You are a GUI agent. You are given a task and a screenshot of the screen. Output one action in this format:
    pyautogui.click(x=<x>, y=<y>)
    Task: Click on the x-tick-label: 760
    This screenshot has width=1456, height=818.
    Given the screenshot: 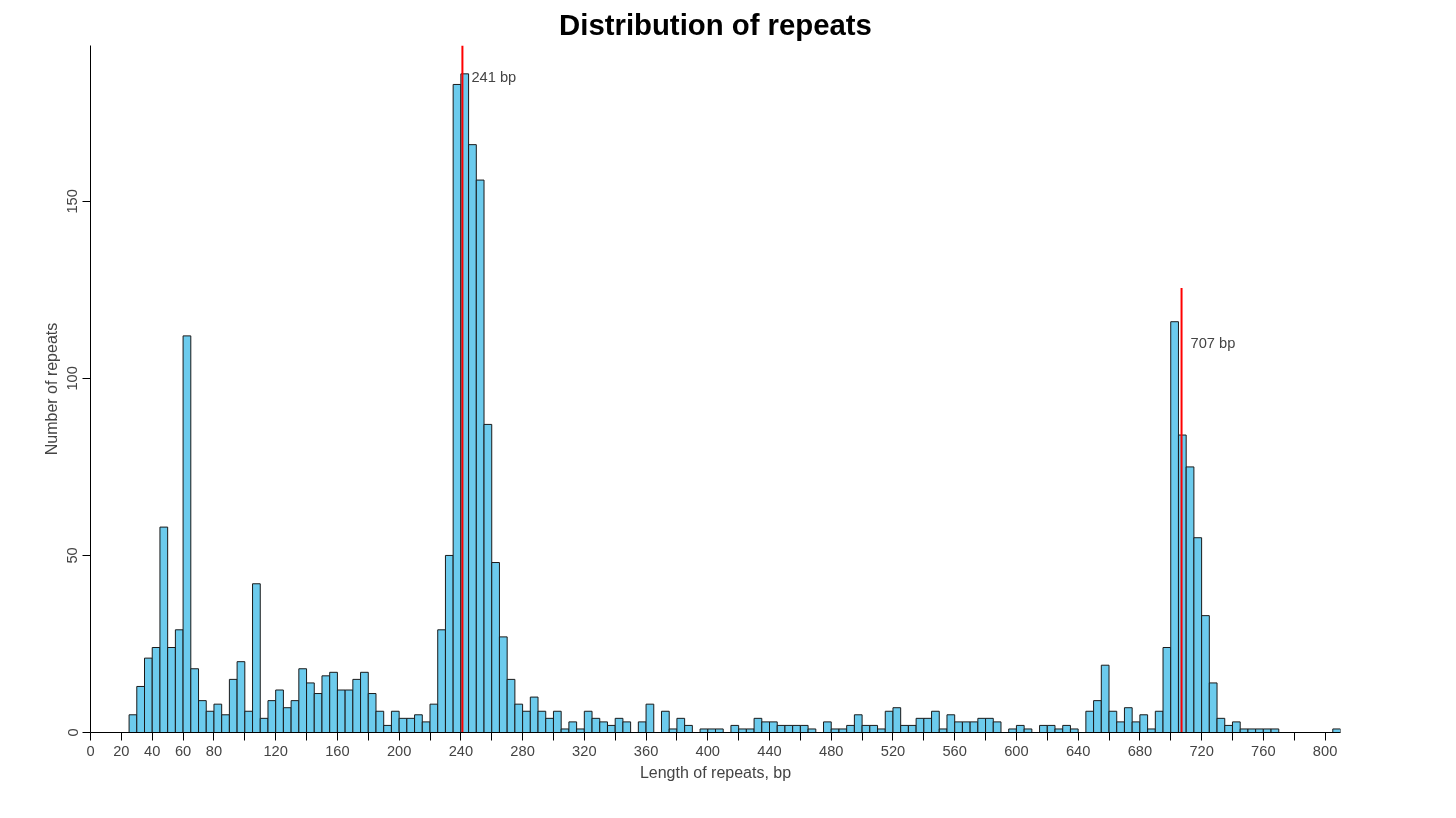 What is the action you would take?
    pyautogui.click(x=1263, y=750)
    